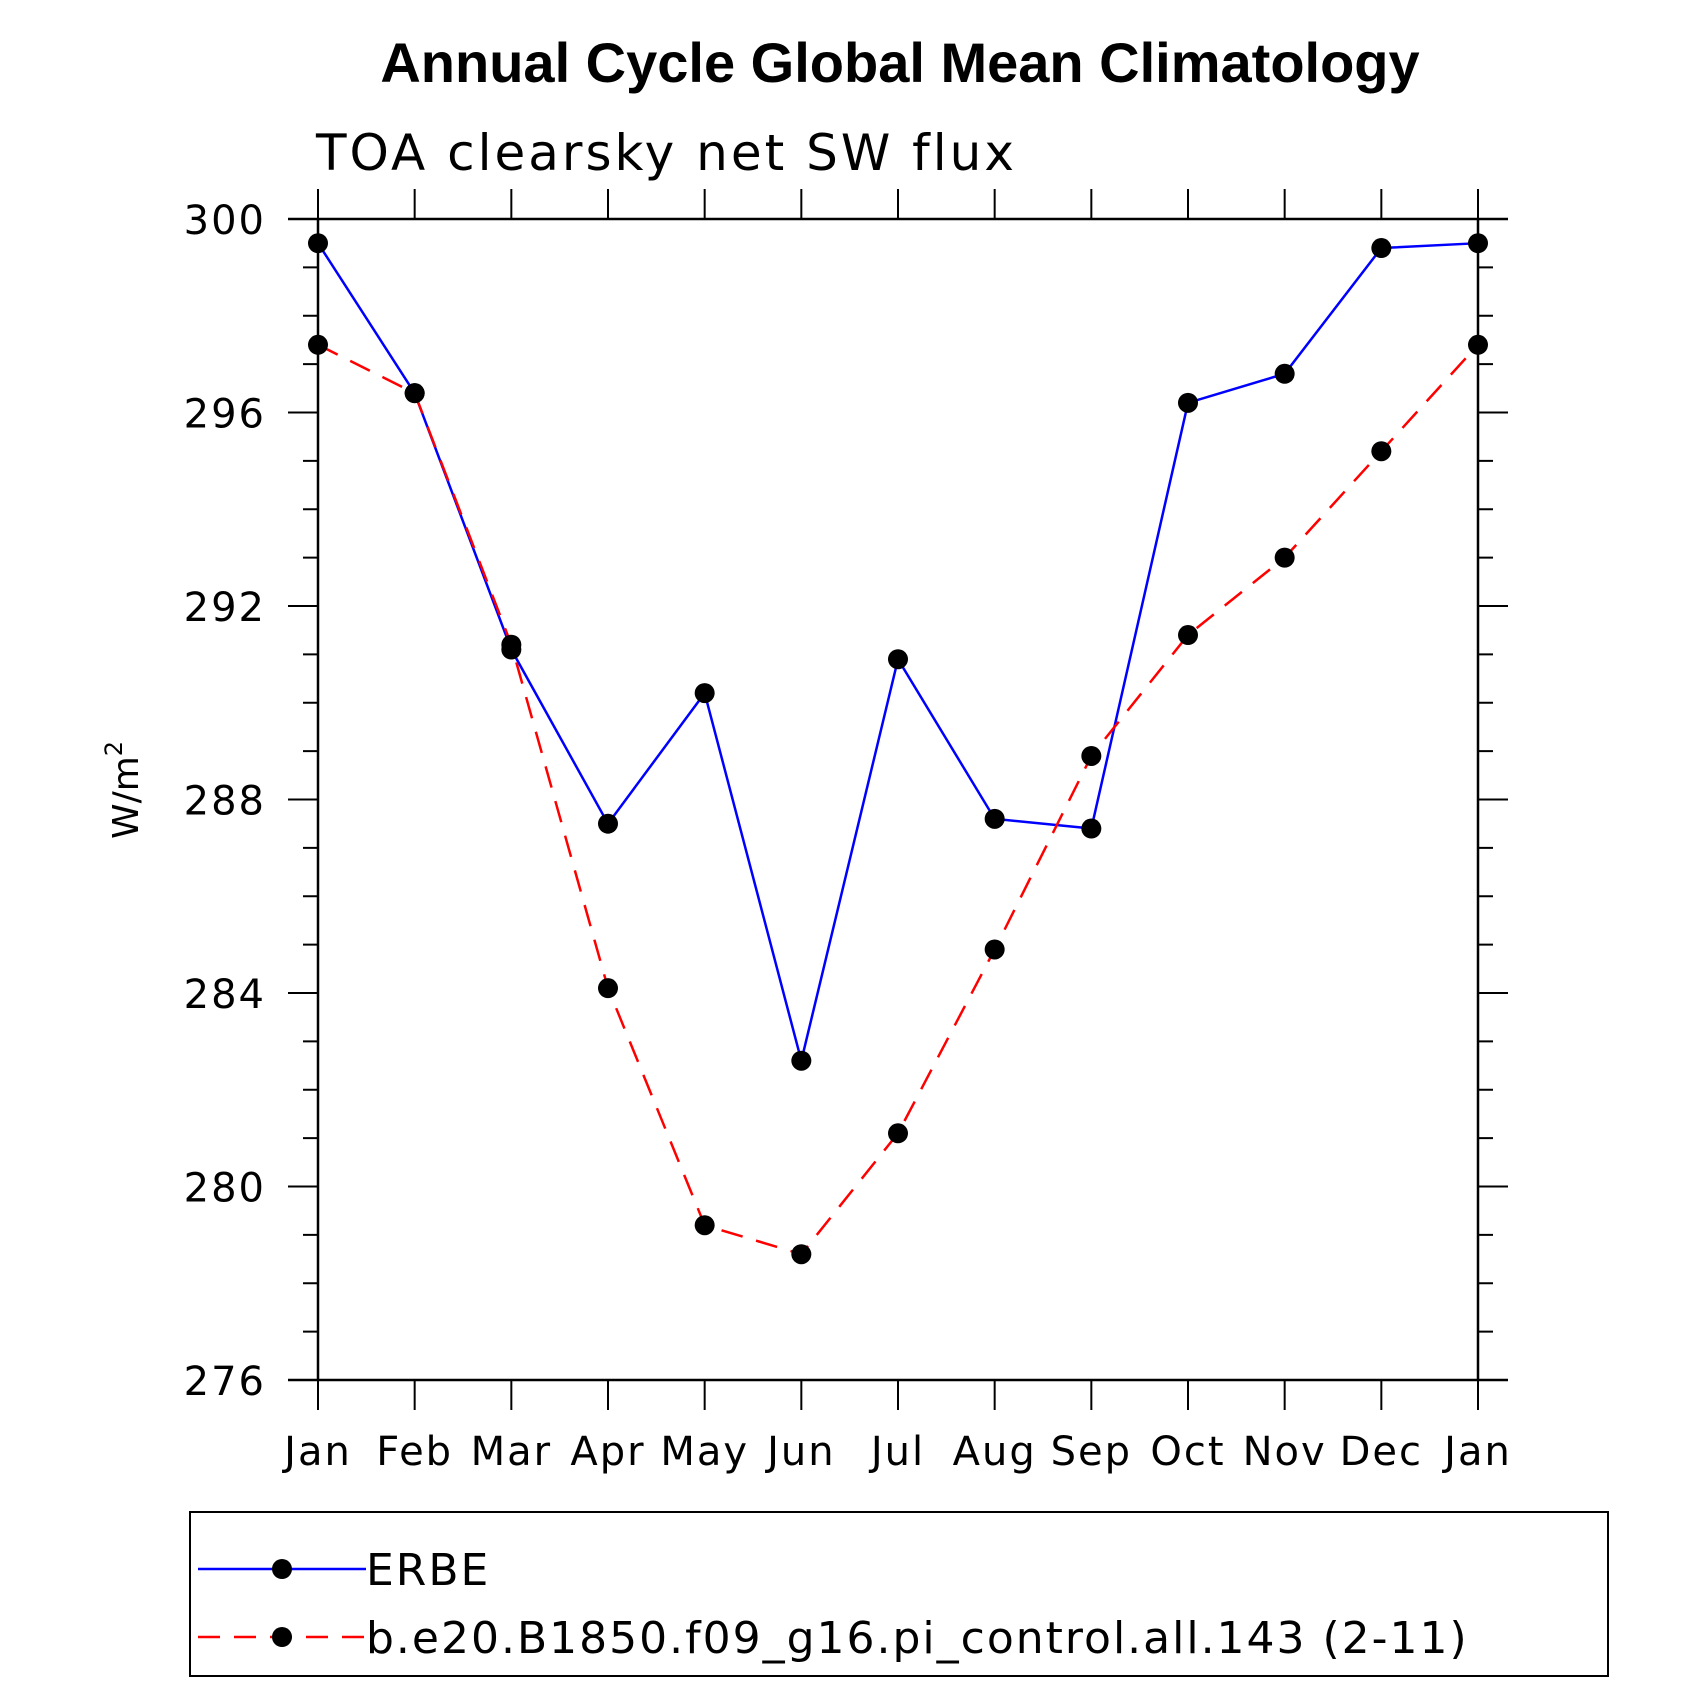  Describe the element at coordinates (126, 797) in the screenshot. I see `y-axis-label-text: W/m` at that location.